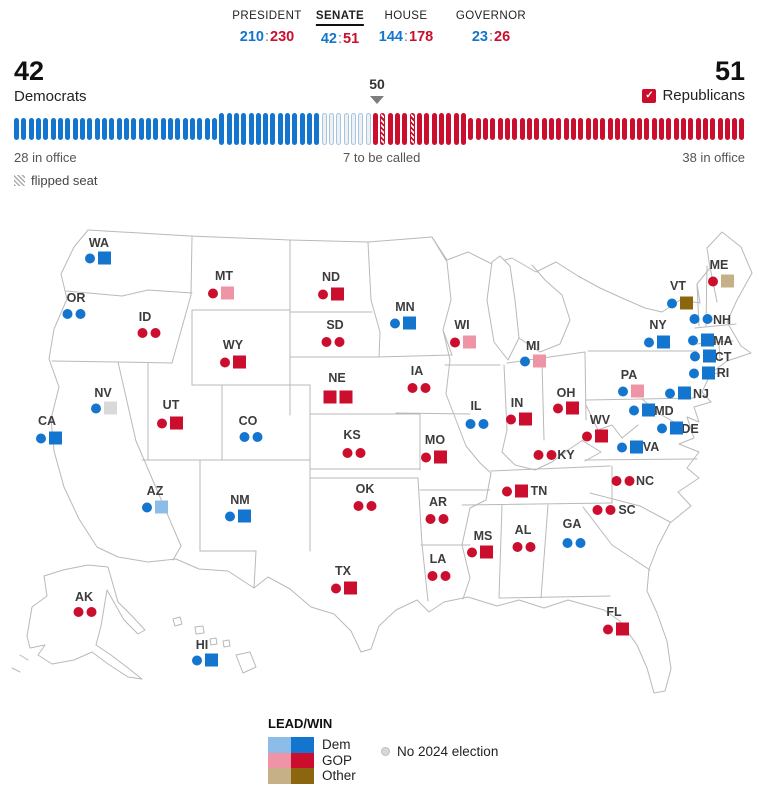  Describe the element at coordinates (406, 37) in the screenshot. I see `tab-score: 144:178` at that location.